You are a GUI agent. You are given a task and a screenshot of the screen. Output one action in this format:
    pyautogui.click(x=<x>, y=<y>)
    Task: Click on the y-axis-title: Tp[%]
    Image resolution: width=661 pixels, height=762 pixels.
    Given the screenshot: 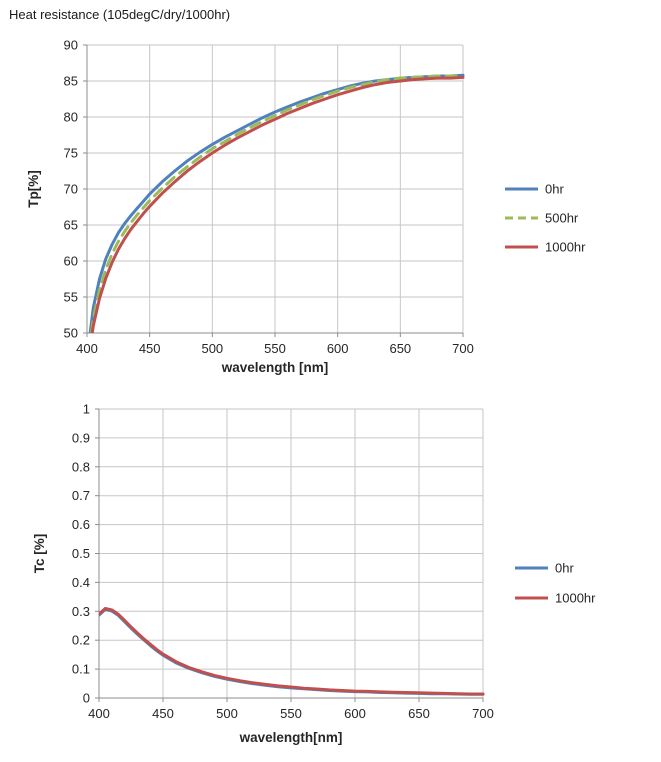 What is the action you would take?
    pyautogui.click(x=33, y=189)
    